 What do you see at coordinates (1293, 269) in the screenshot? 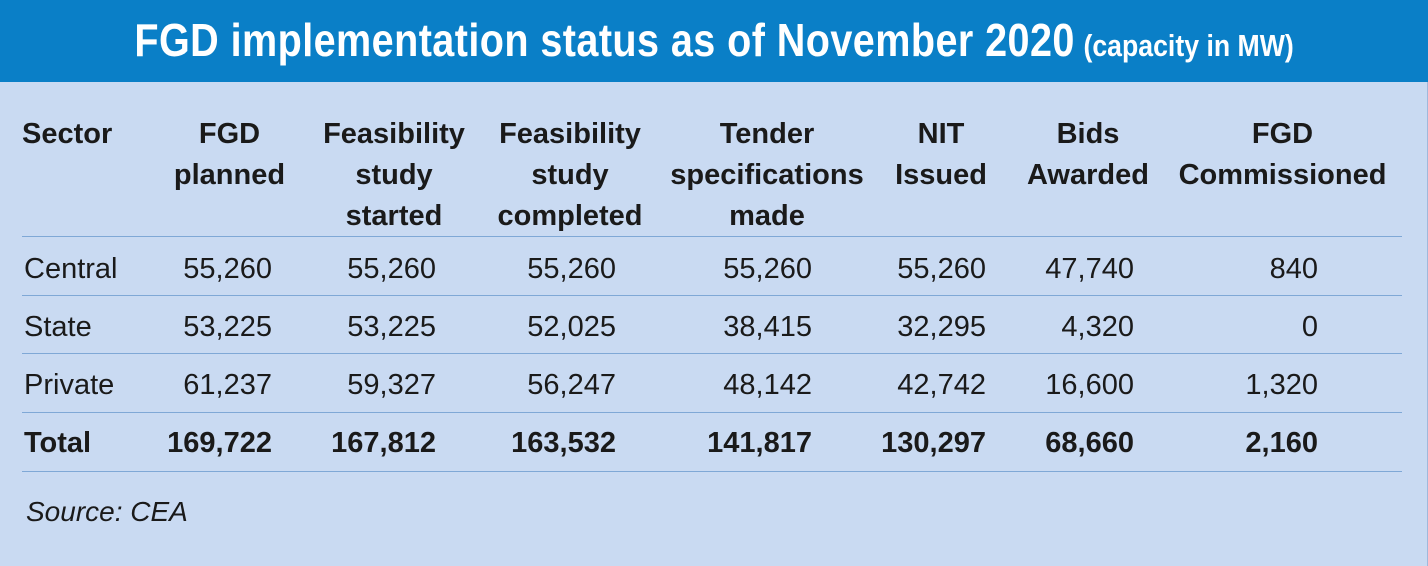
I see `value-cell: 840` at bounding box center [1293, 269].